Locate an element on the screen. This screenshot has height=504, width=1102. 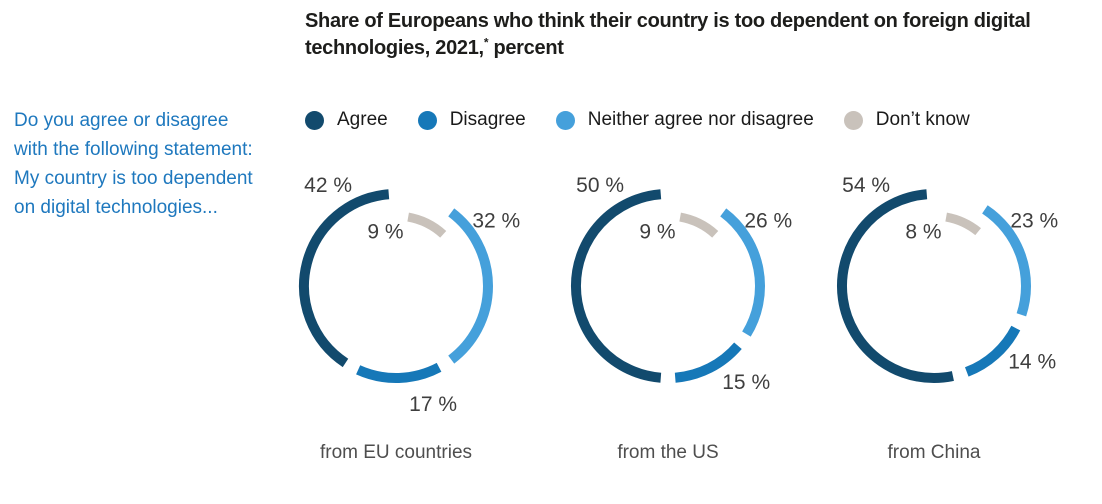
value-label-agree: 50 % is located at coordinates (600, 185).